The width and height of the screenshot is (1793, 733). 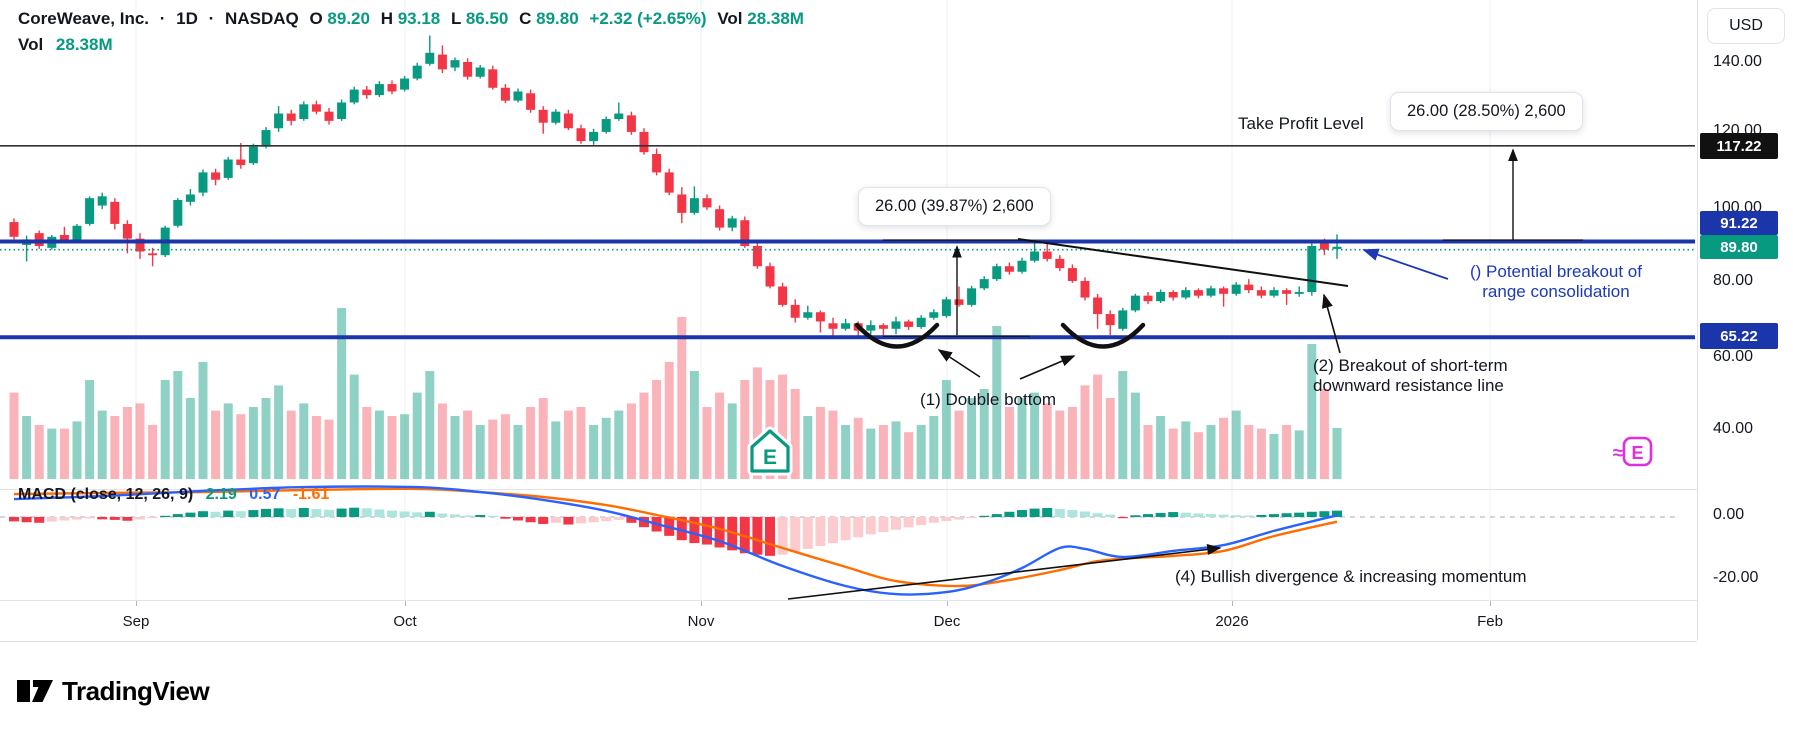 I want to click on price-tick-label: 140.00, so click(x=1737, y=61).